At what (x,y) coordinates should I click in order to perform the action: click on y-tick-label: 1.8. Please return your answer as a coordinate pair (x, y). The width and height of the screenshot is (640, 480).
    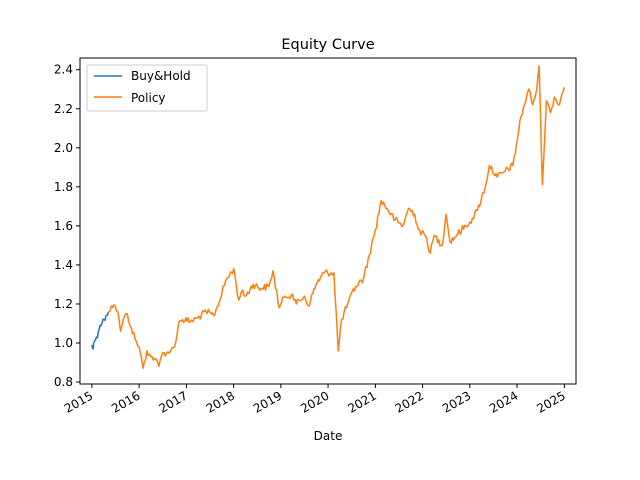
    Looking at the image, I should click on (63, 187).